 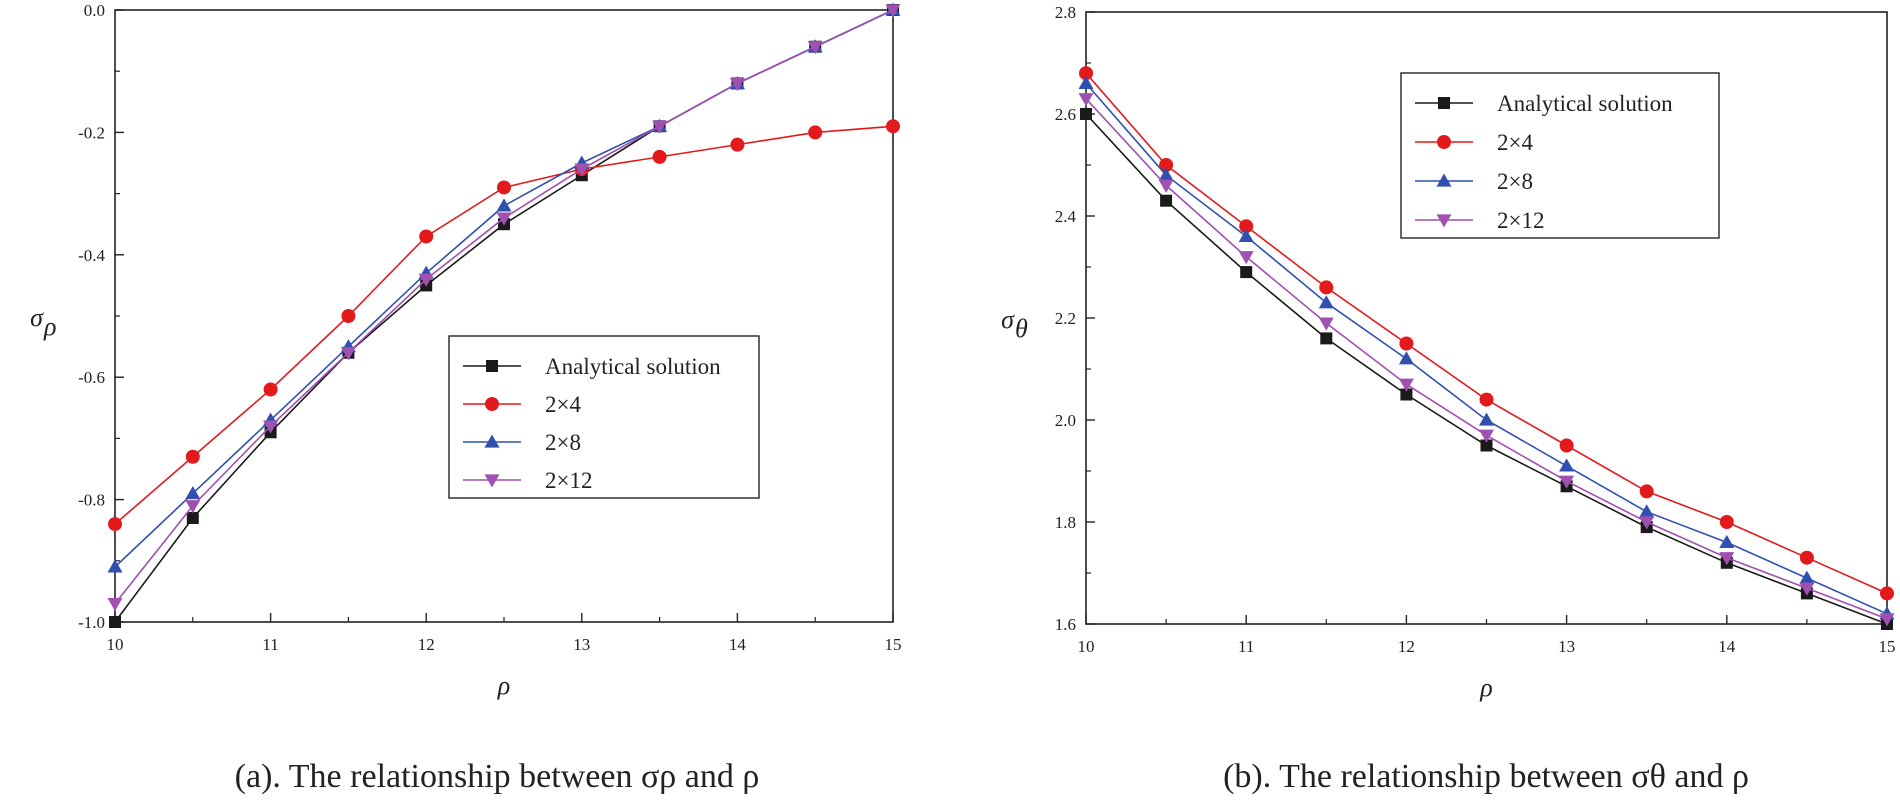 What do you see at coordinates (568, 480) in the screenshot?
I see `legend-label: 2×12` at bounding box center [568, 480].